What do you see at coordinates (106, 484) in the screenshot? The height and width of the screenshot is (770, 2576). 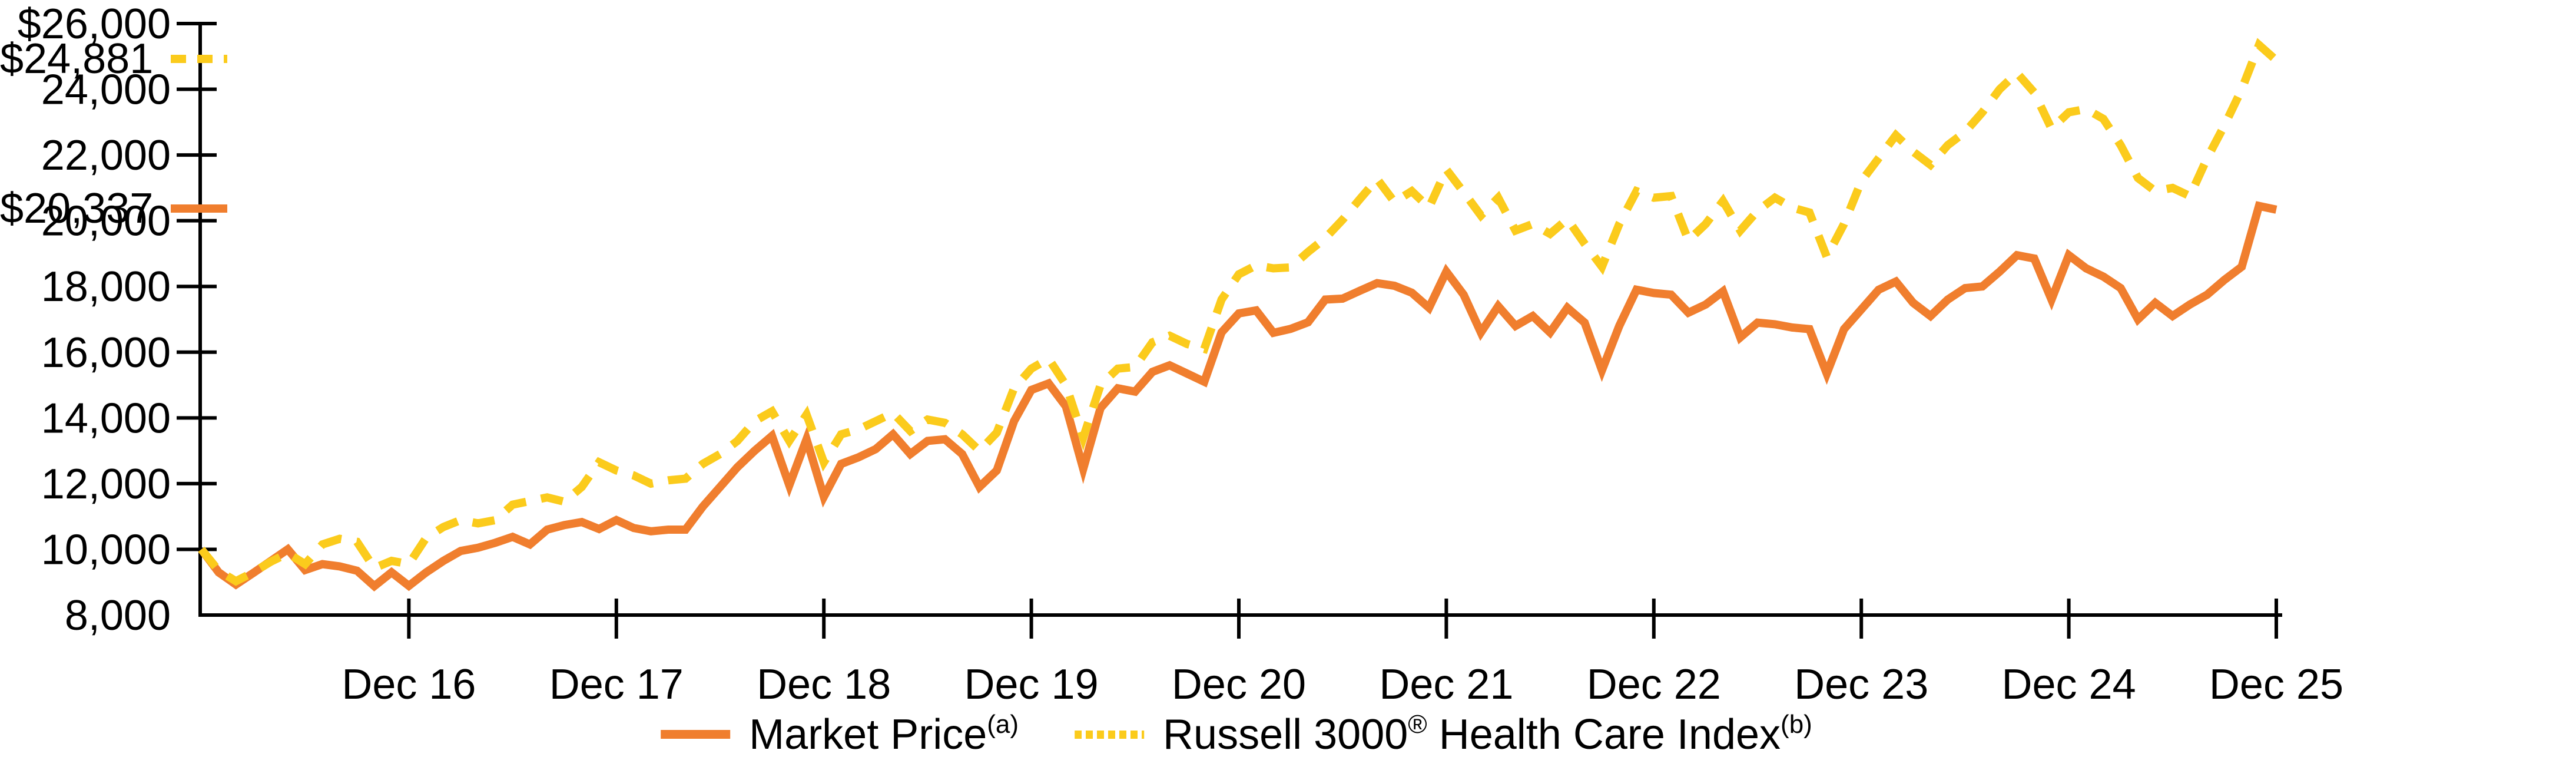 I see `y-tick-label: 12,000` at bounding box center [106, 484].